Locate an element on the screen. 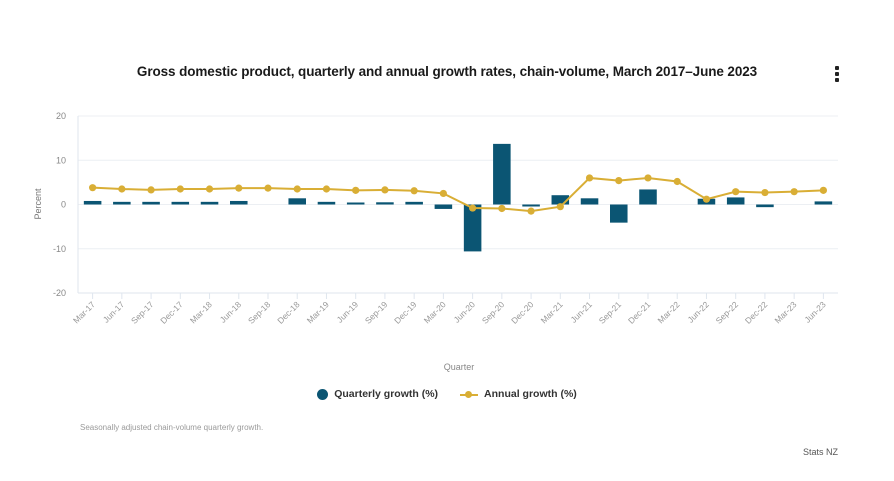  y-tick-label: 0 is located at coordinates (63, 205).